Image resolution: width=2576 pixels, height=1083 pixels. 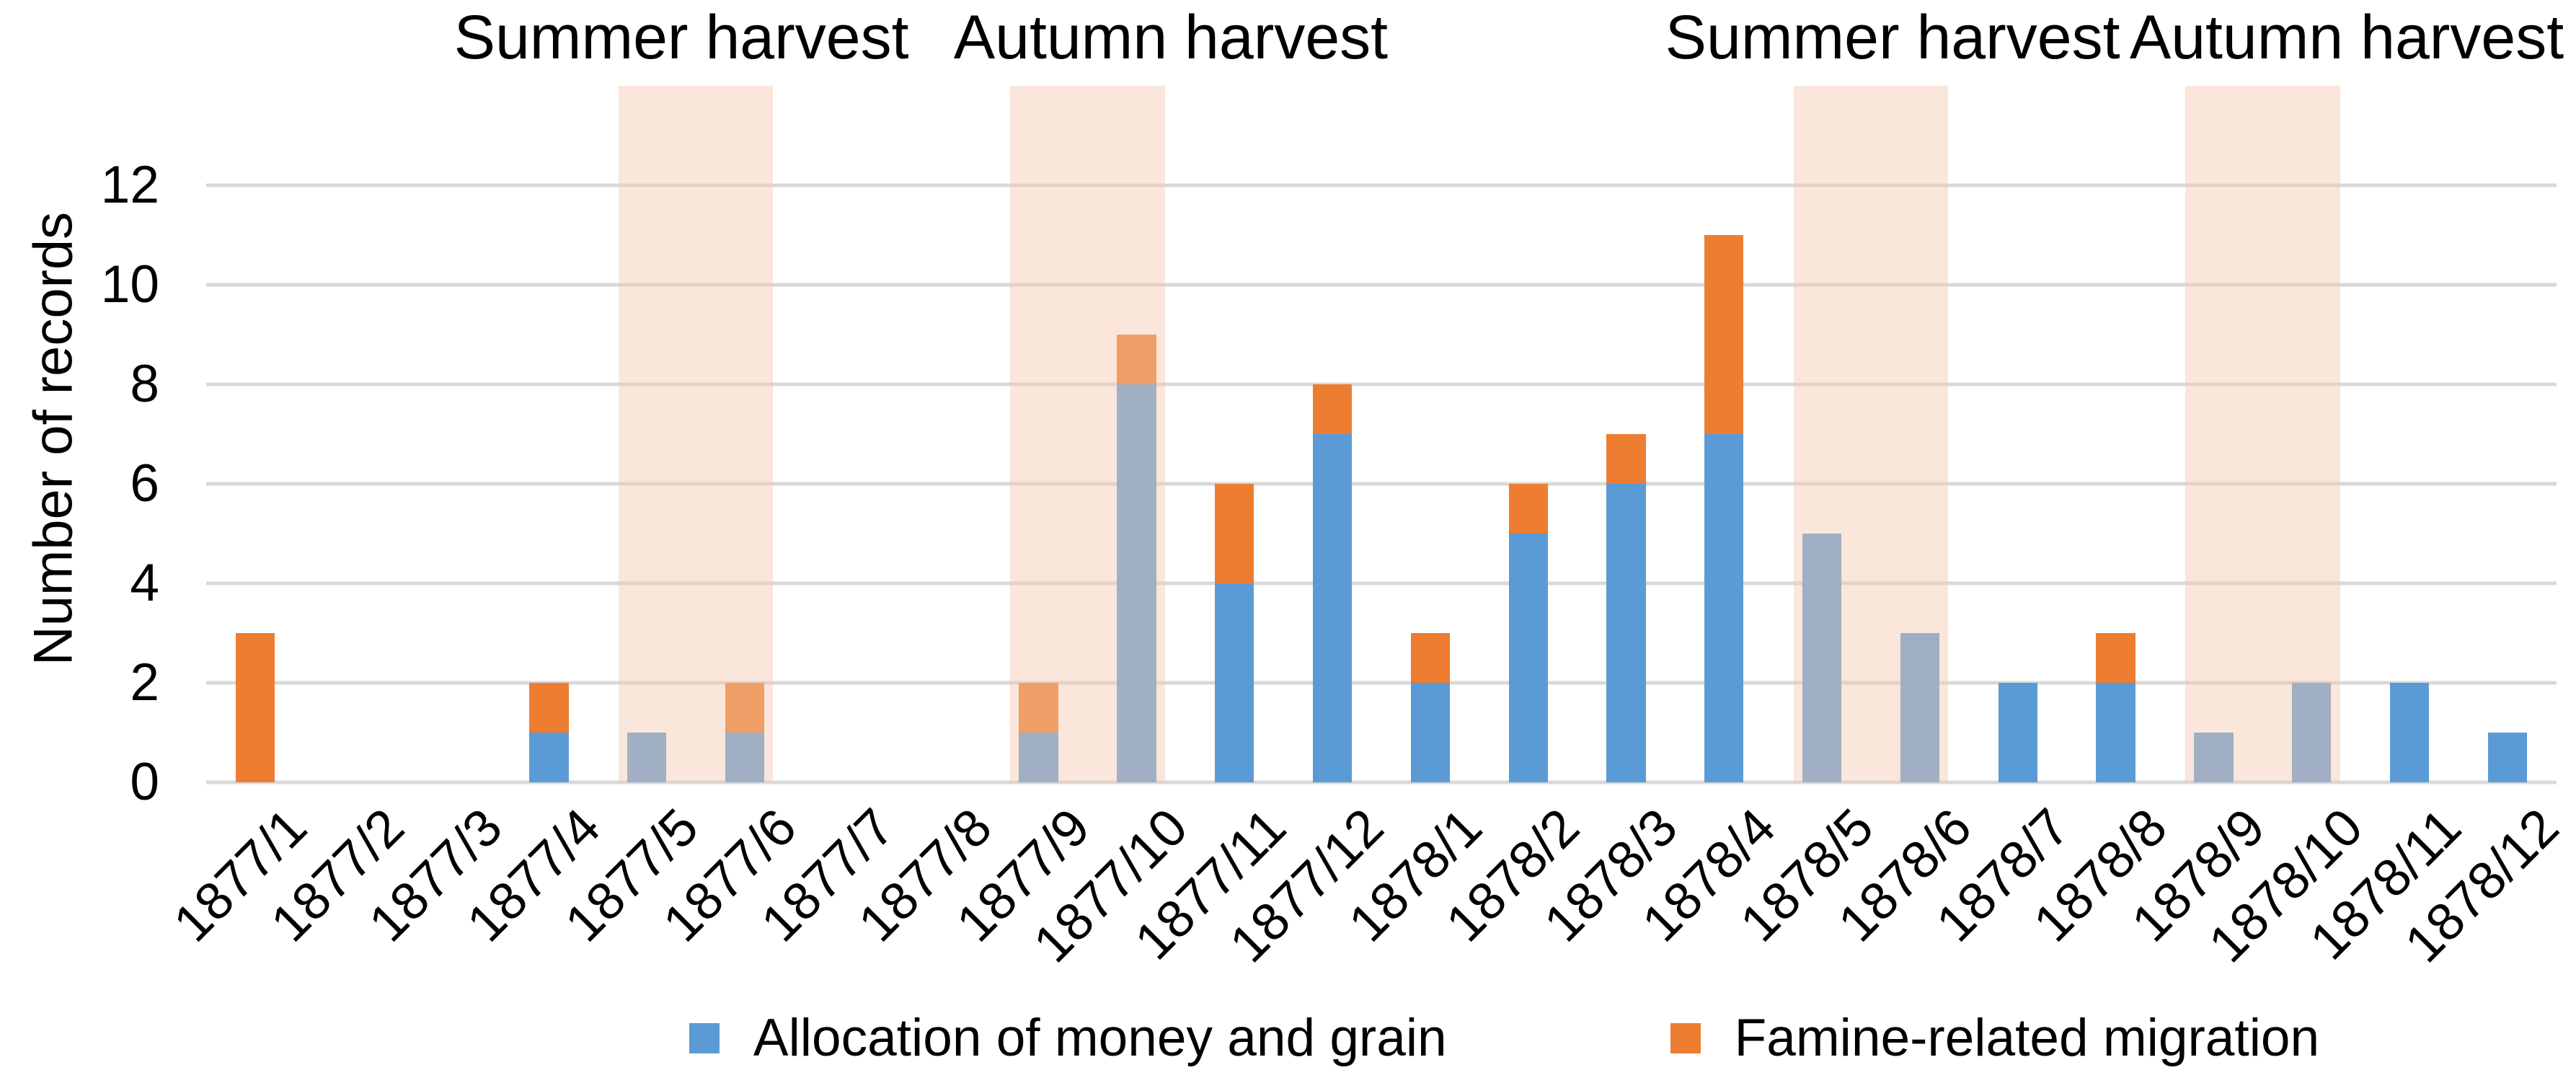 I want to click on y-tick-label: 0, so click(x=144, y=782).